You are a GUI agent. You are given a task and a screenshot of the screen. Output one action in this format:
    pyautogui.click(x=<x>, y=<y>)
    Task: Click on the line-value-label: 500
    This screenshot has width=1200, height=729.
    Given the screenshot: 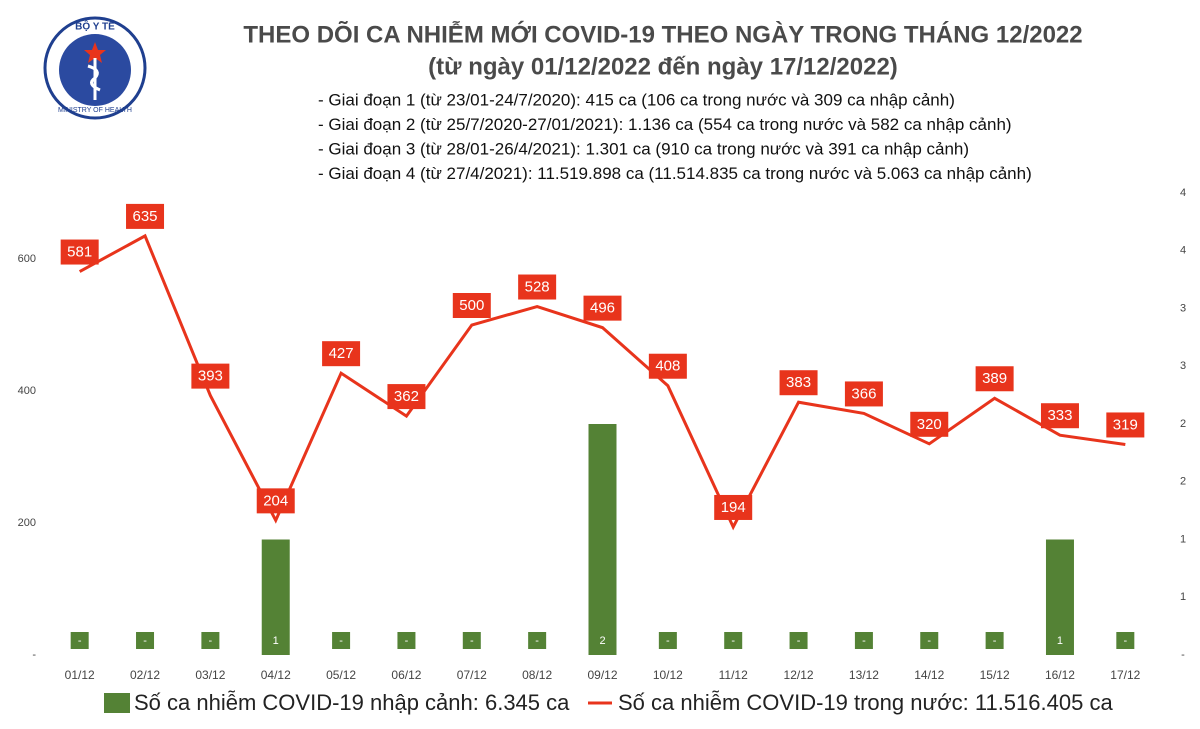 What is the action you would take?
    pyautogui.click(x=471, y=305)
    